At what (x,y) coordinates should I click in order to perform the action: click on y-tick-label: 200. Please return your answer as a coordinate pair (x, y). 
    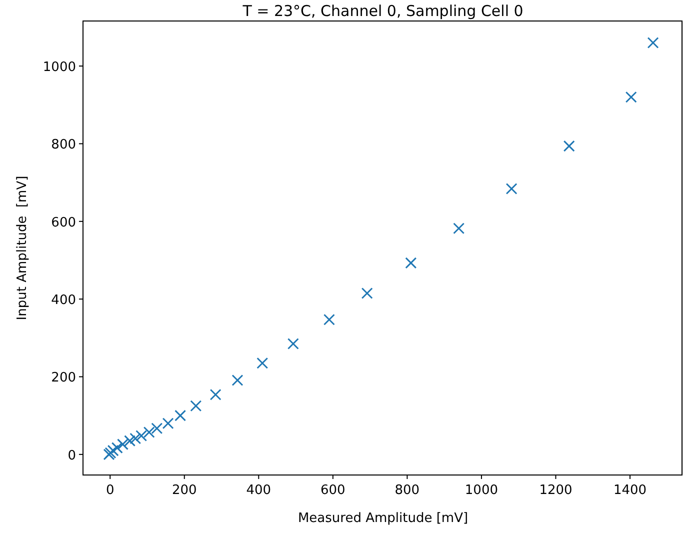
    Looking at the image, I should click on (63, 378).